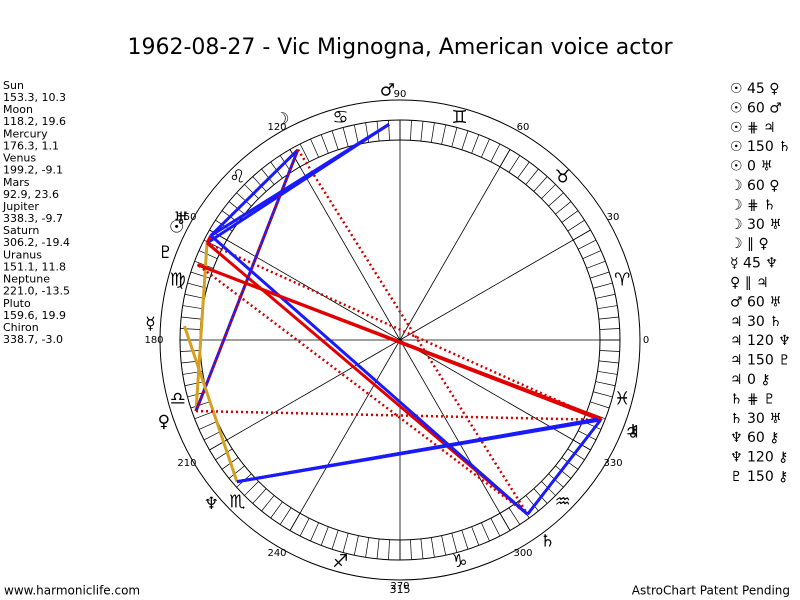  Describe the element at coordinates (756, 419) in the screenshot. I see `aspect-row: ♄ 30 ♅` at that location.